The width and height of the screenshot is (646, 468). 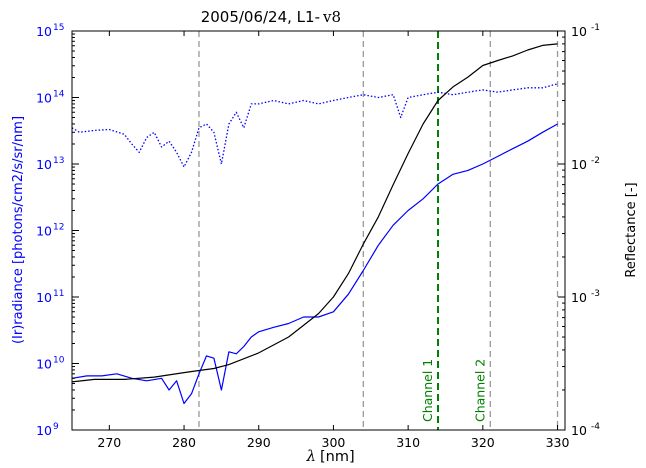 I want to click on channel-label-2: Channel 1, so click(x=427, y=390).